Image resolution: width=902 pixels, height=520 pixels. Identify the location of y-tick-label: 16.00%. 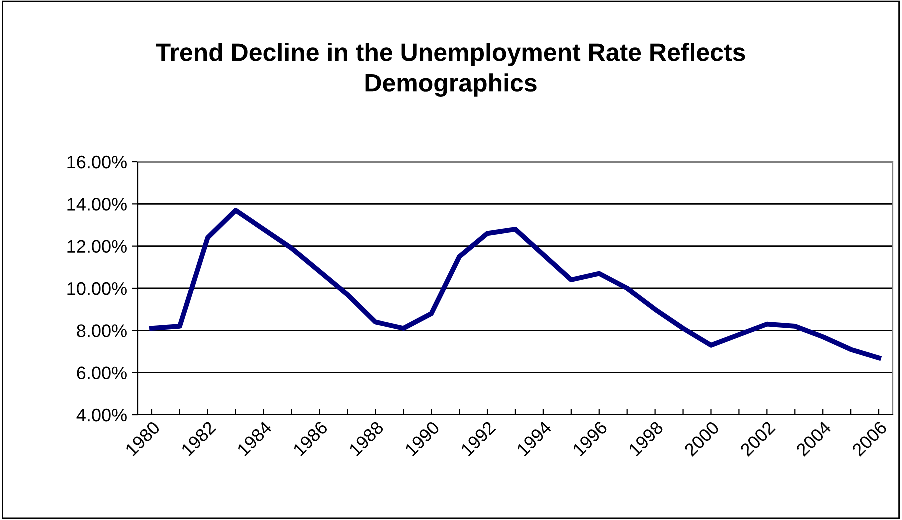
(97, 162).